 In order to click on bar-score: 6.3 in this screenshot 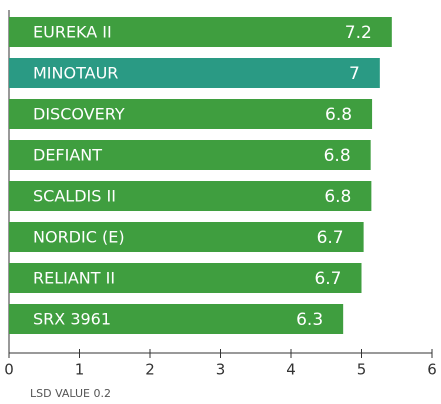, I will do `click(309, 320)`.